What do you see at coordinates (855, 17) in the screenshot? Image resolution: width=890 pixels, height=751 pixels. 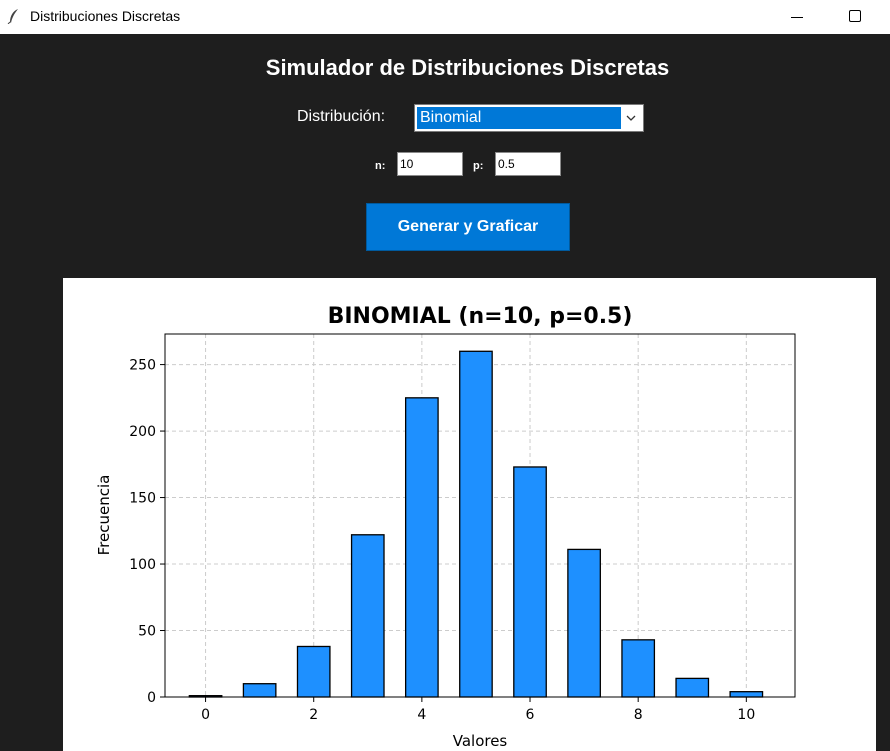 I see `maximize-button` at bounding box center [855, 17].